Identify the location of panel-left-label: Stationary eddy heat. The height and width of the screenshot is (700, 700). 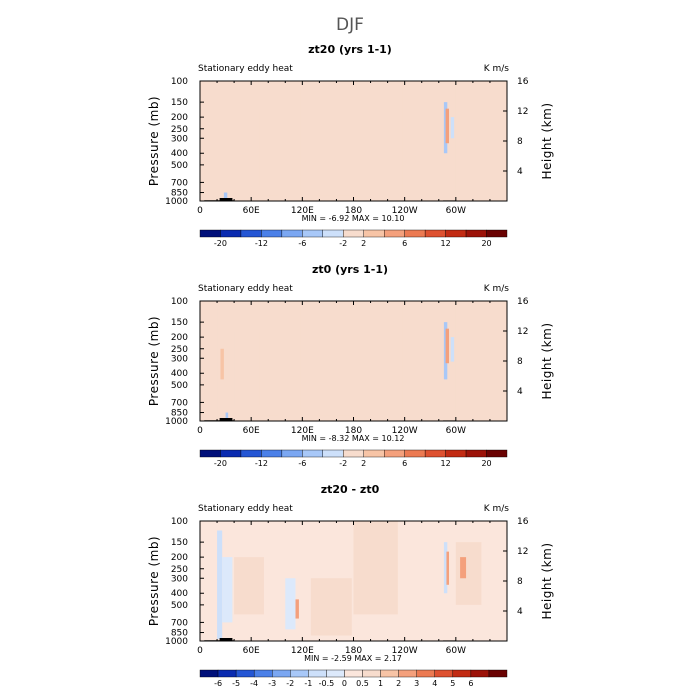
(245, 69).